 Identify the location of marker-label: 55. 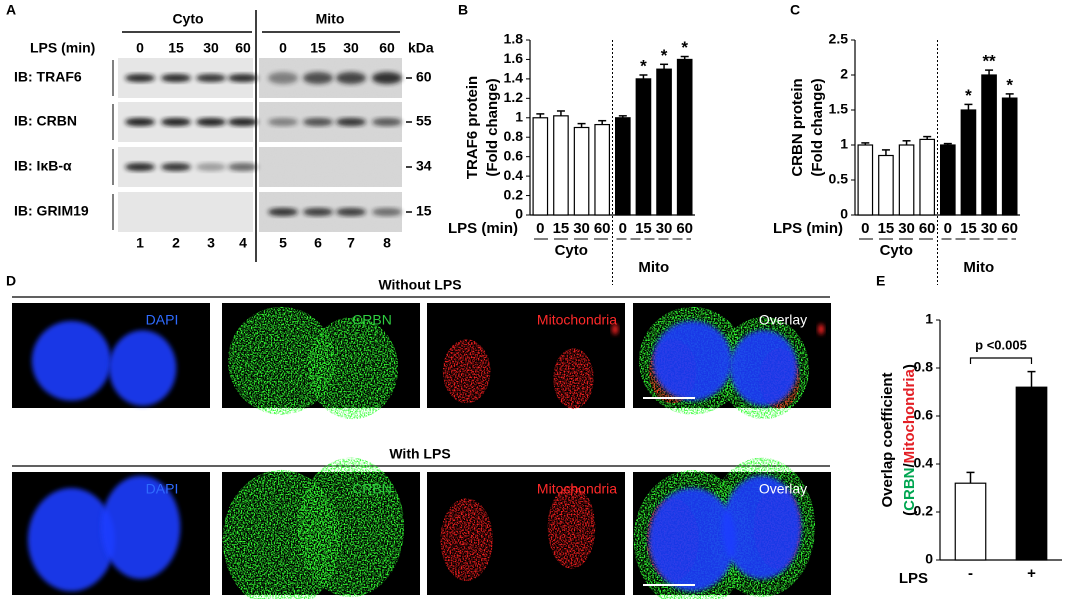
(424, 121).